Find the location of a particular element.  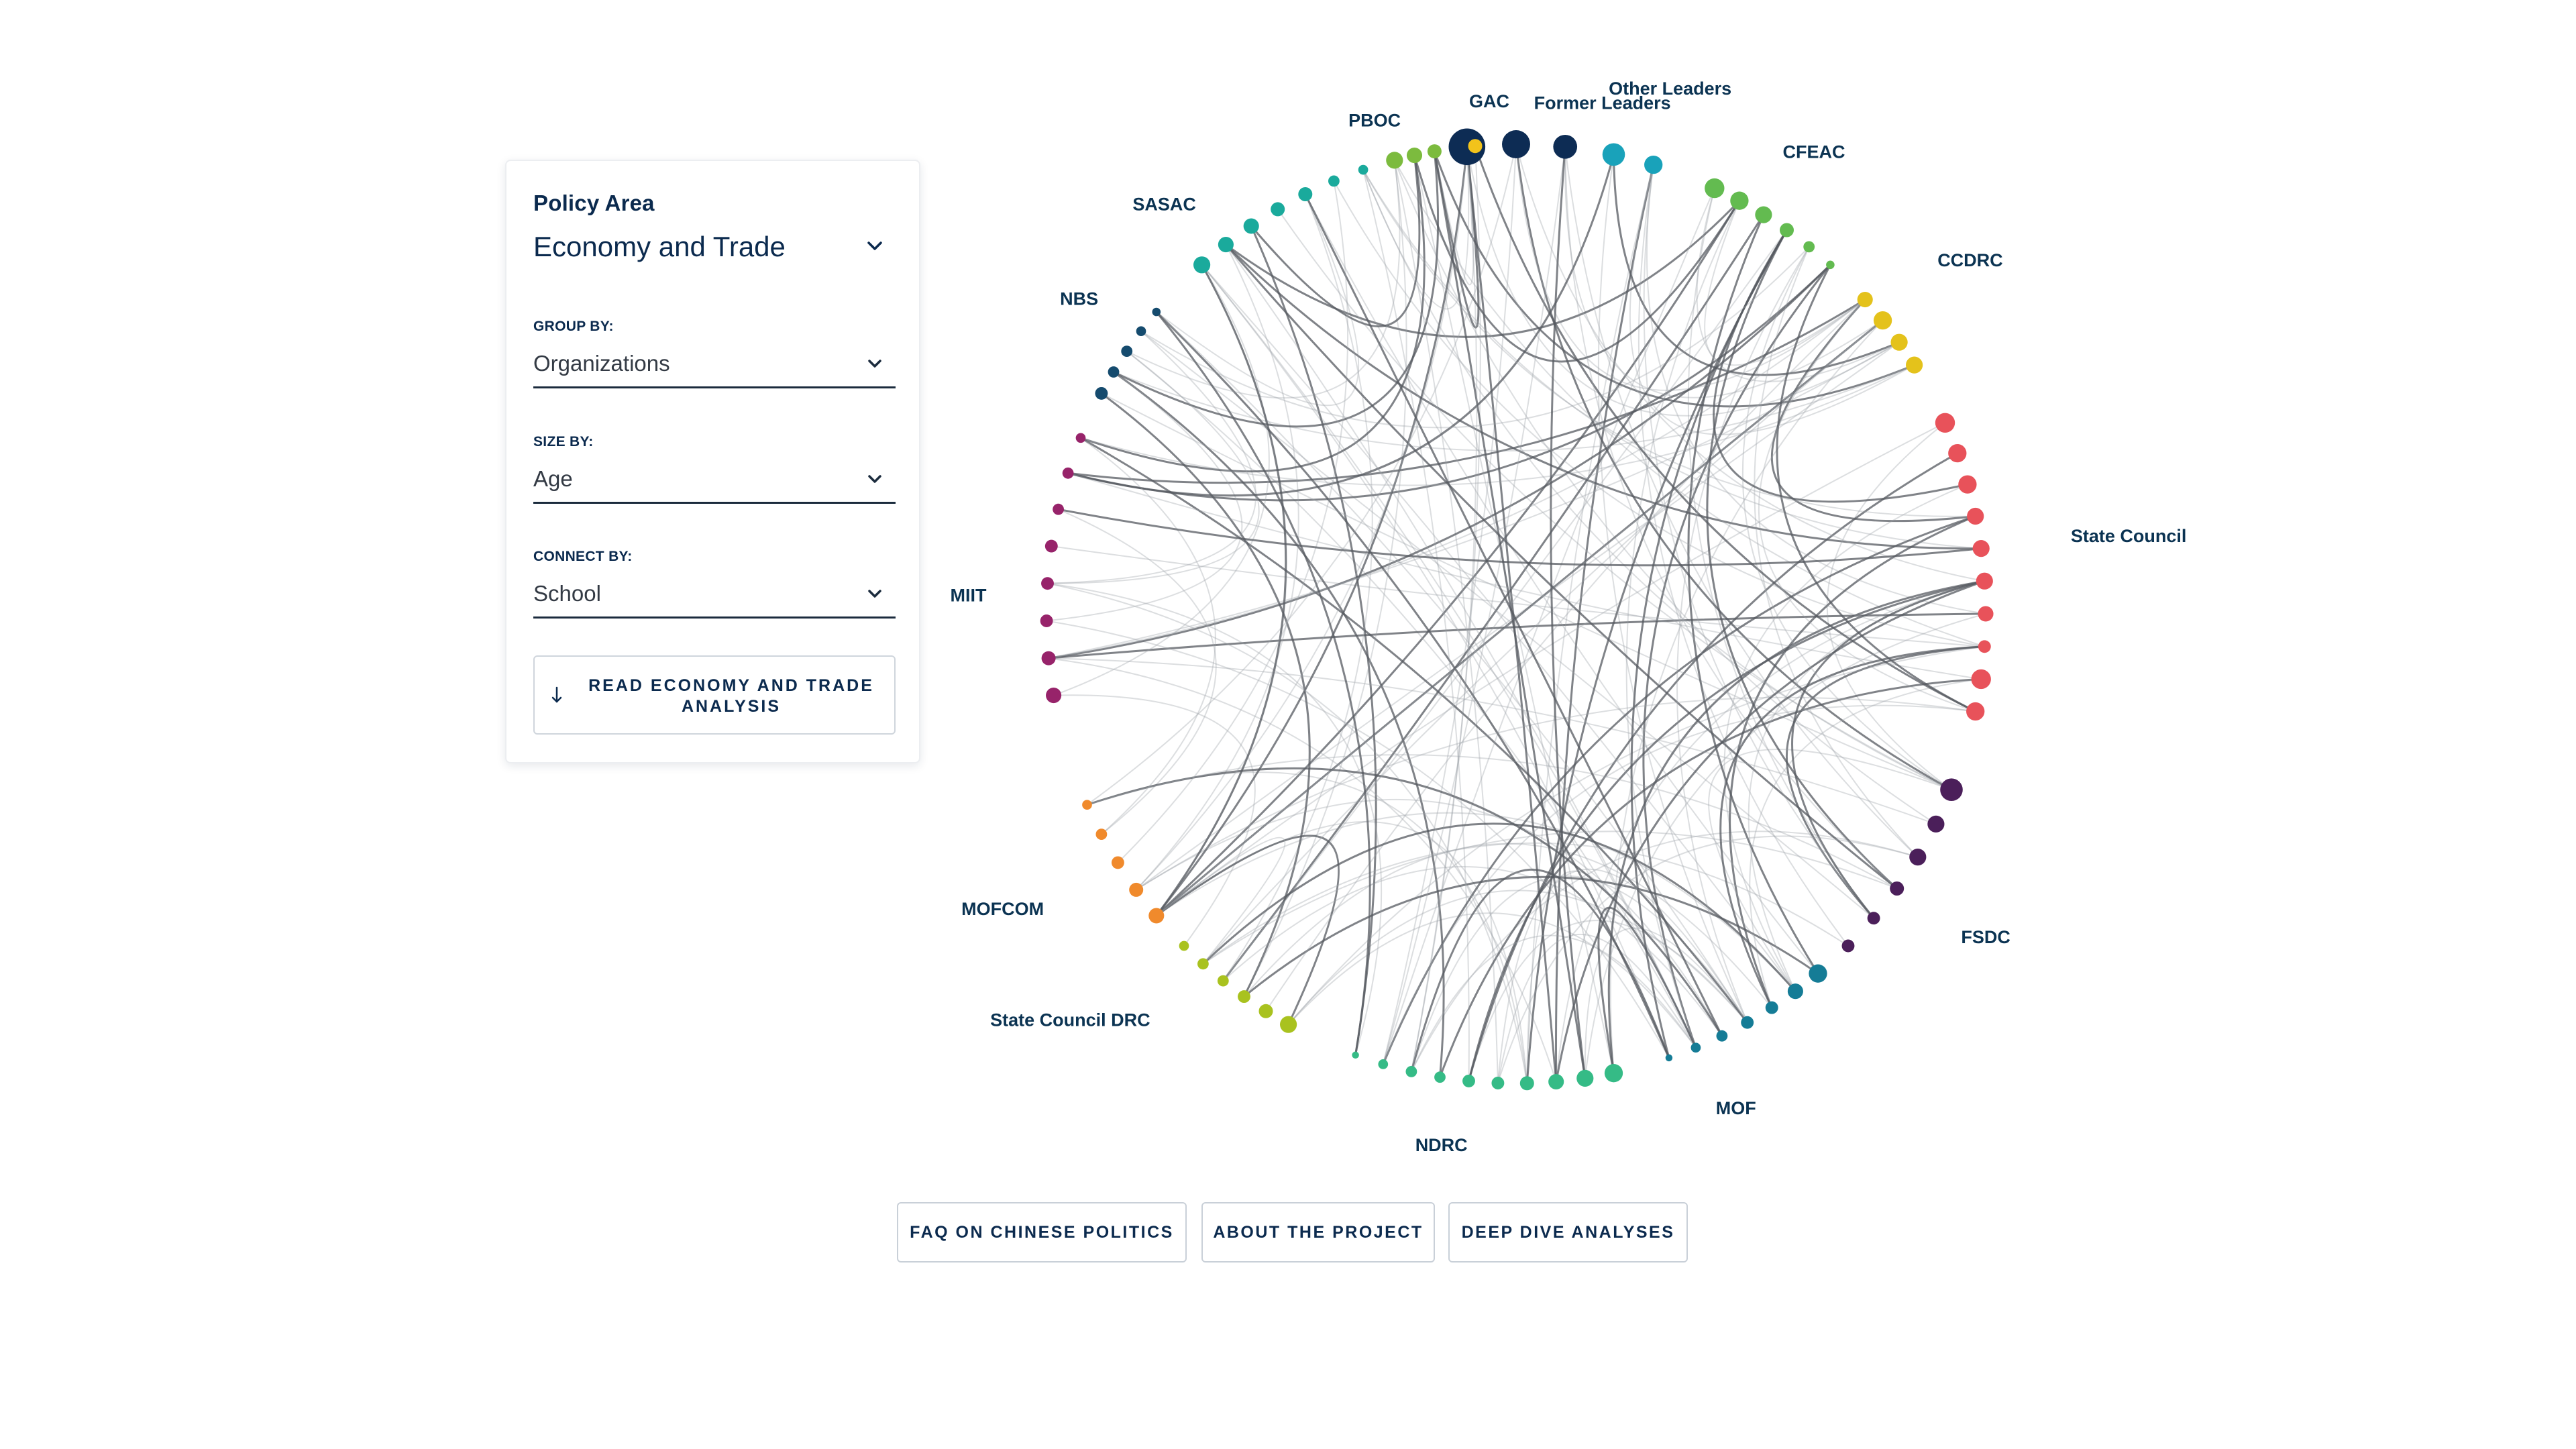

connect-by-select: School is located at coordinates (714, 596).